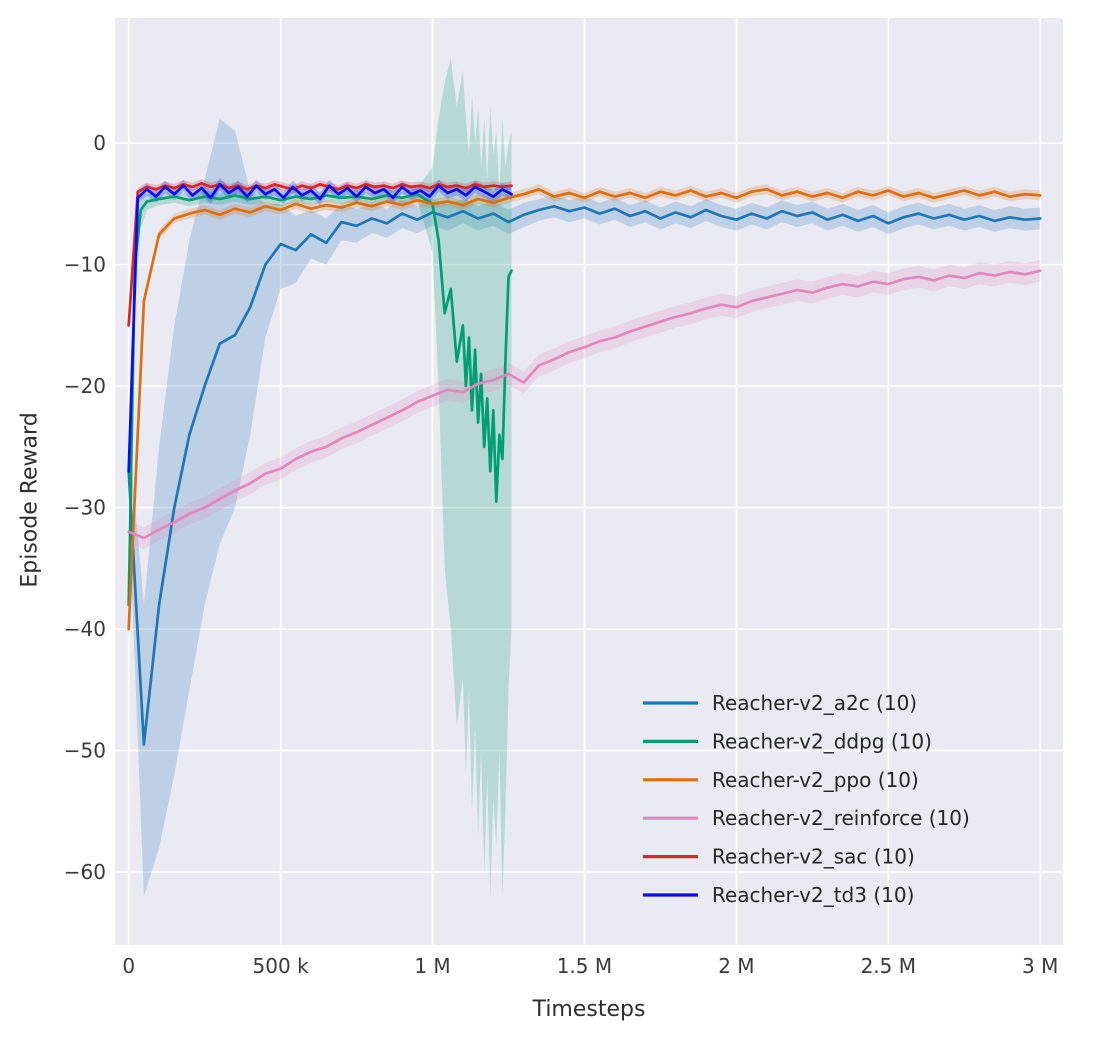 The image size is (1099, 1049). What do you see at coordinates (85, 265) in the screenshot?
I see `y-tick-label: −10` at bounding box center [85, 265].